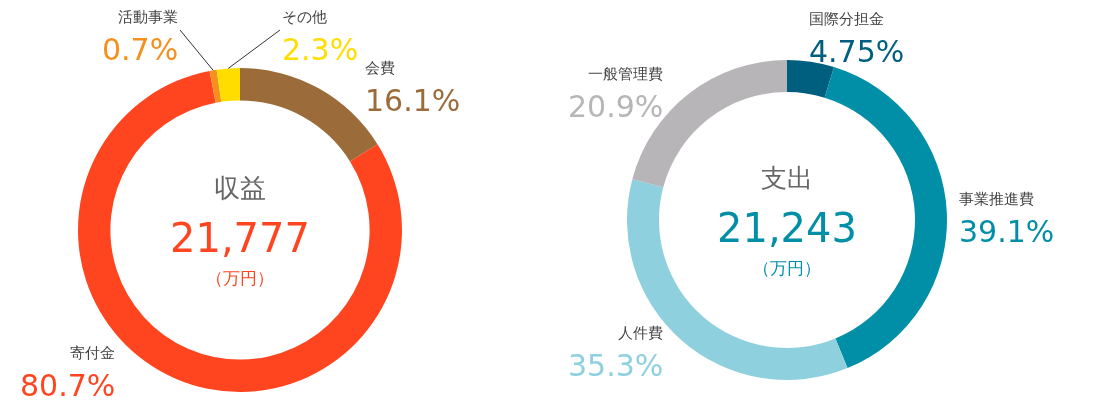  What do you see at coordinates (413, 100) in the screenshot?
I see `data-label: 16.1%` at bounding box center [413, 100].